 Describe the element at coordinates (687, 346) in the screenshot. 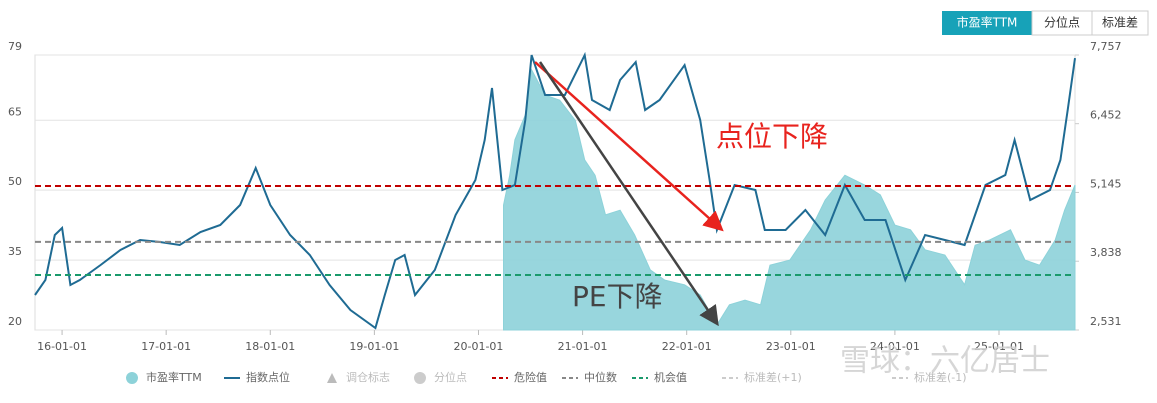

I see `x-tick-label: 22-01-01` at that location.